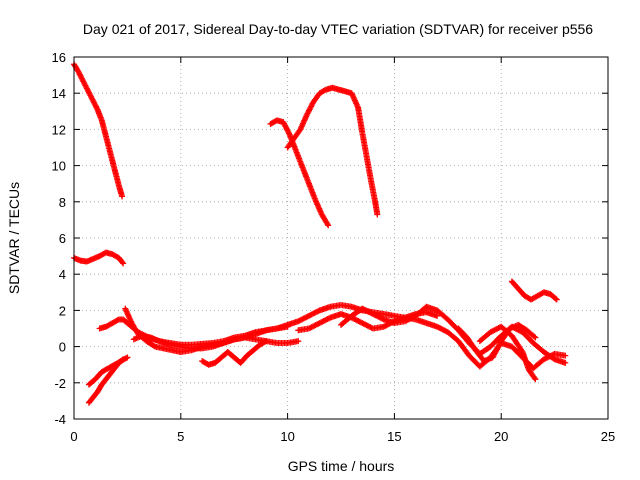 Image resolution: width=640 pixels, height=480 pixels. Describe the element at coordinates (341, 466) in the screenshot. I see `x-axis-title: GPS time / hours` at that location.